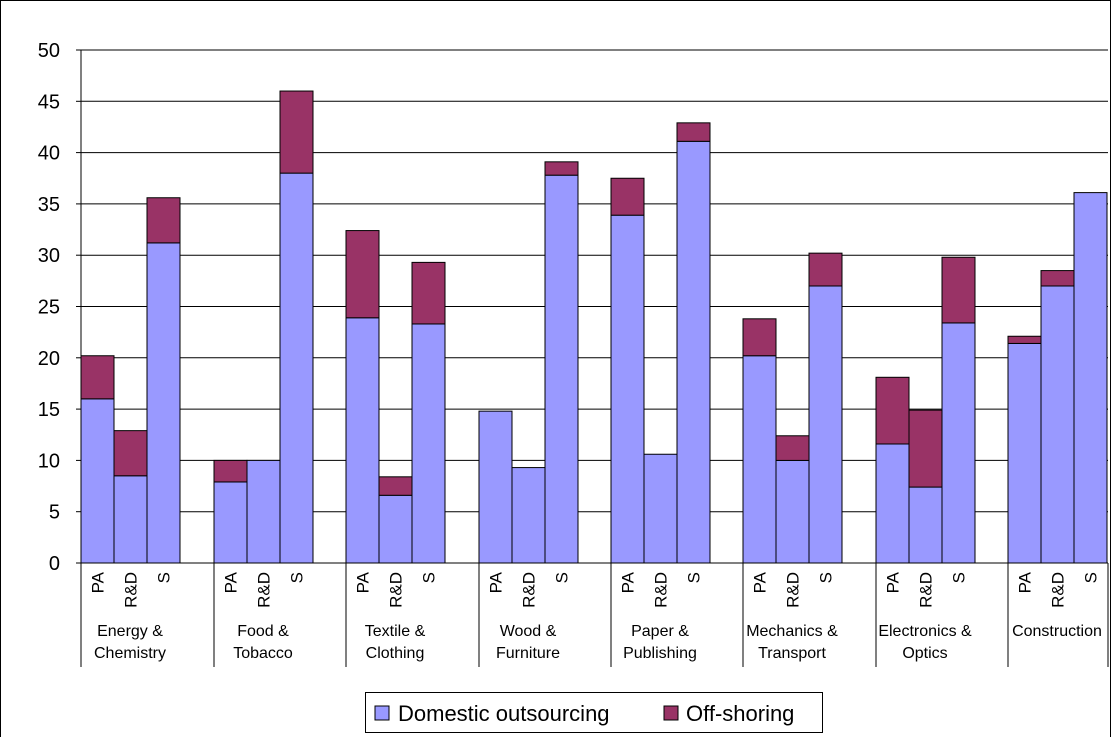  What do you see at coordinates (1057, 631) in the screenshot?
I see `group-label: Construction` at bounding box center [1057, 631].